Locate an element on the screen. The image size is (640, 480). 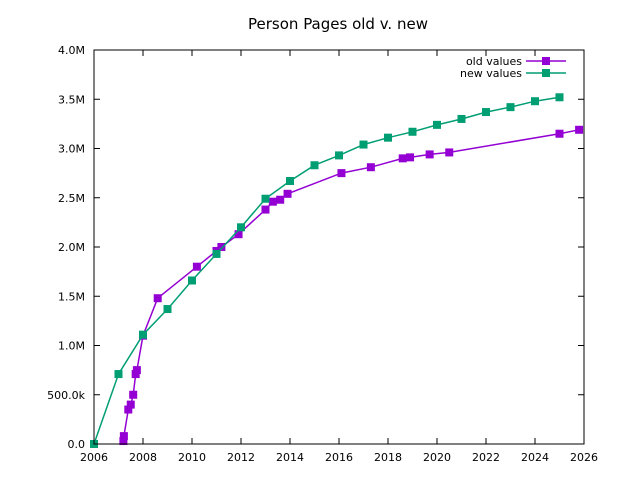
chart-title: Person Pages old v. new is located at coordinates (338, 24).